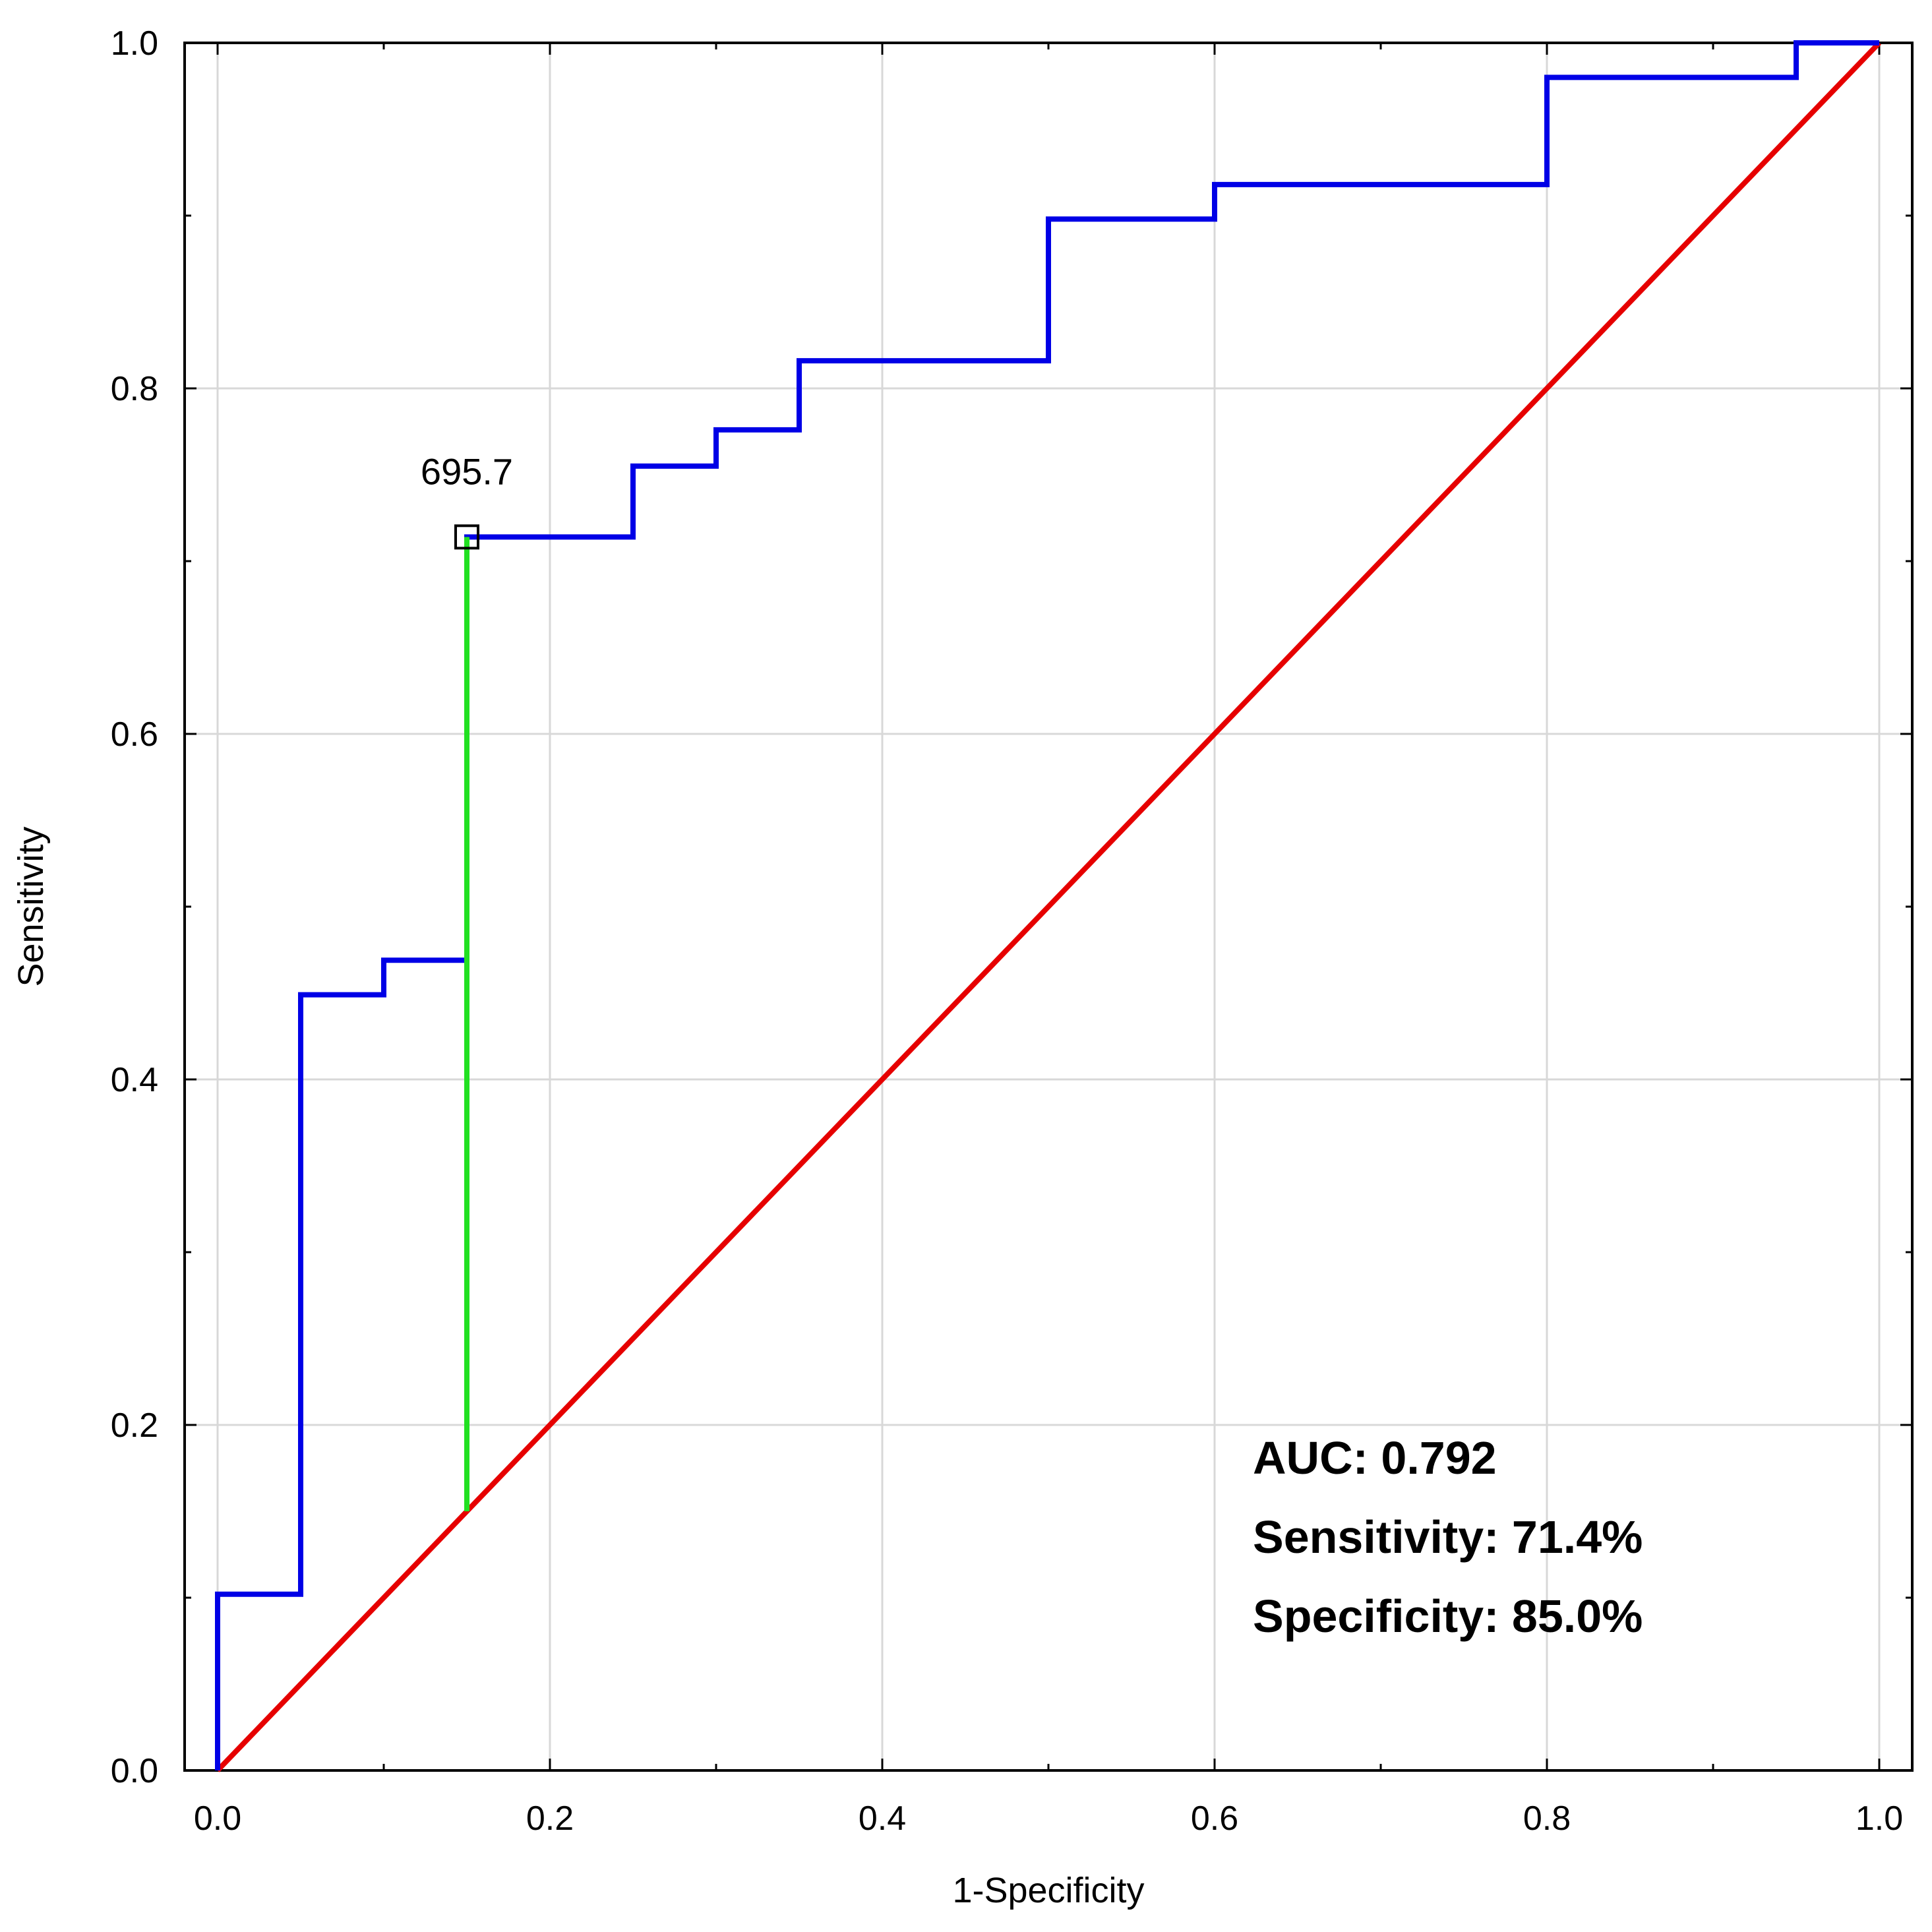 The height and width of the screenshot is (1932, 1932). What do you see at coordinates (135, 389) in the screenshot?
I see `y-tick-label: 0.8` at bounding box center [135, 389].